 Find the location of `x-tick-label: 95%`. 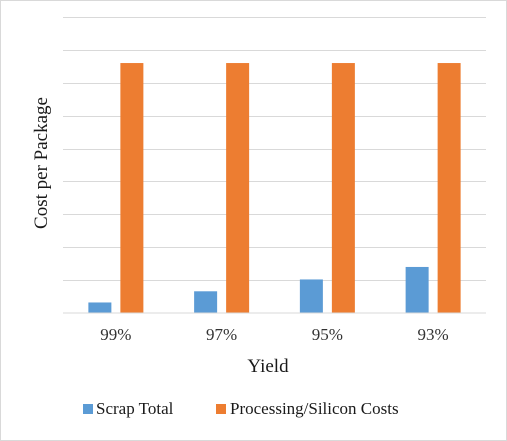

x-tick-label: 95% is located at coordinates (327, 334).